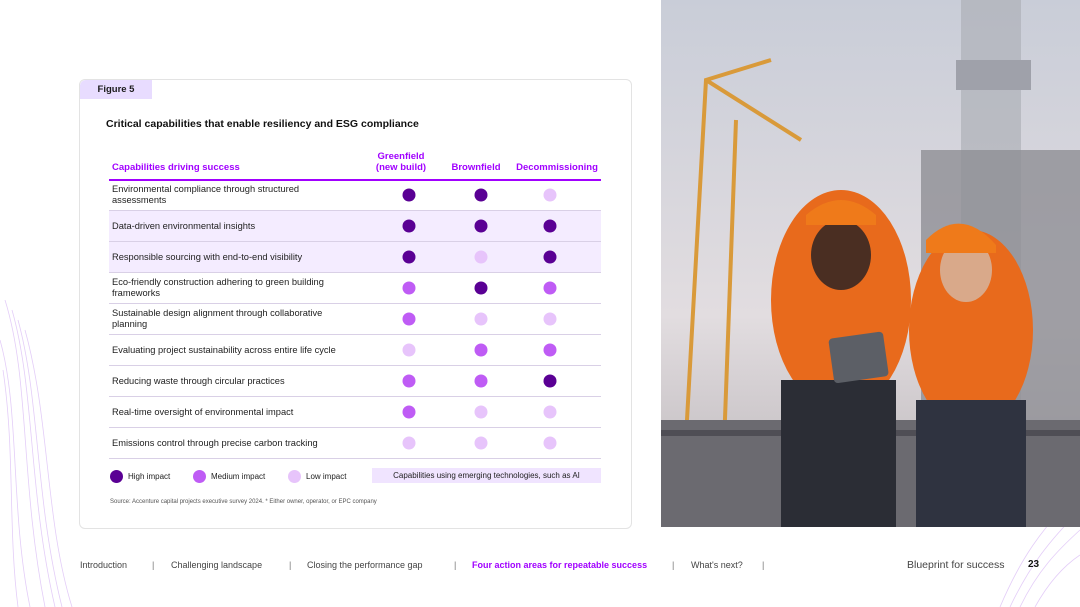 The width and height of the screenshot is (1080, 607). Describe the element at coordinates (238, 476) in the screenshot. I see `legend-medium-label: Medium impact` at that location.